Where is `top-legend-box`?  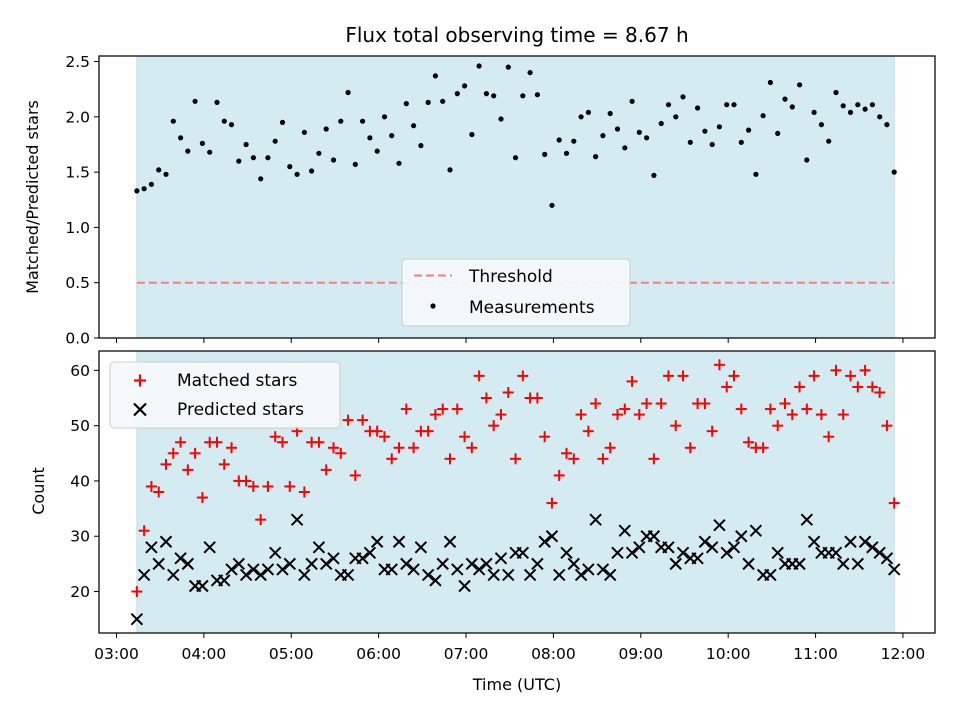 top-legend-box is located at coordinates (516, 292).